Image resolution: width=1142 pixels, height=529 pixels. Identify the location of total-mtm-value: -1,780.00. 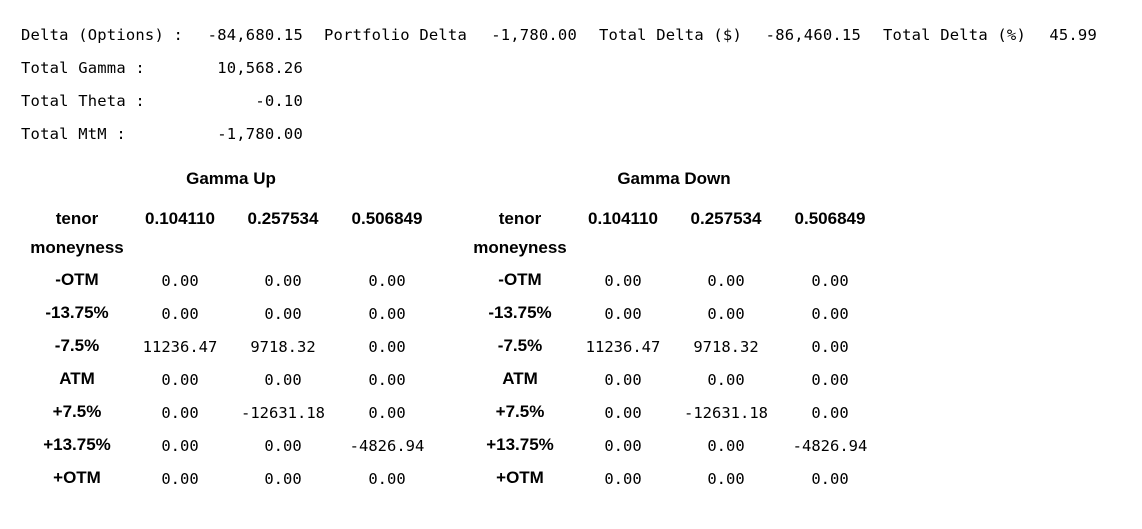
(260, 134).